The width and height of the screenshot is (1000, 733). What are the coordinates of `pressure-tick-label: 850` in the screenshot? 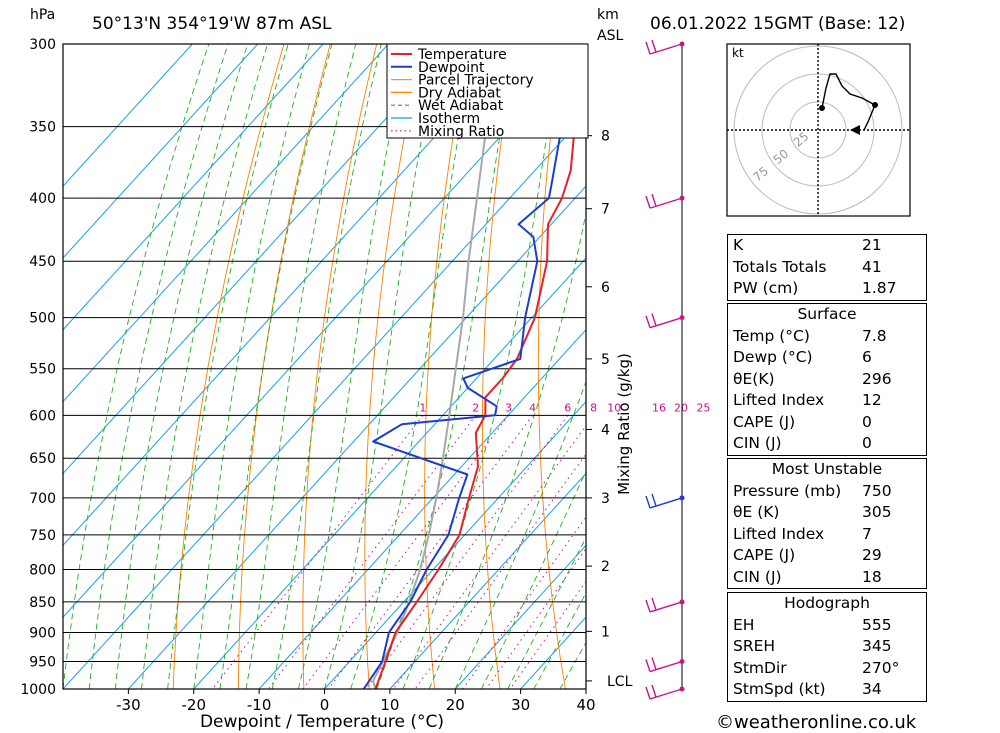 It's located at (42, 603).